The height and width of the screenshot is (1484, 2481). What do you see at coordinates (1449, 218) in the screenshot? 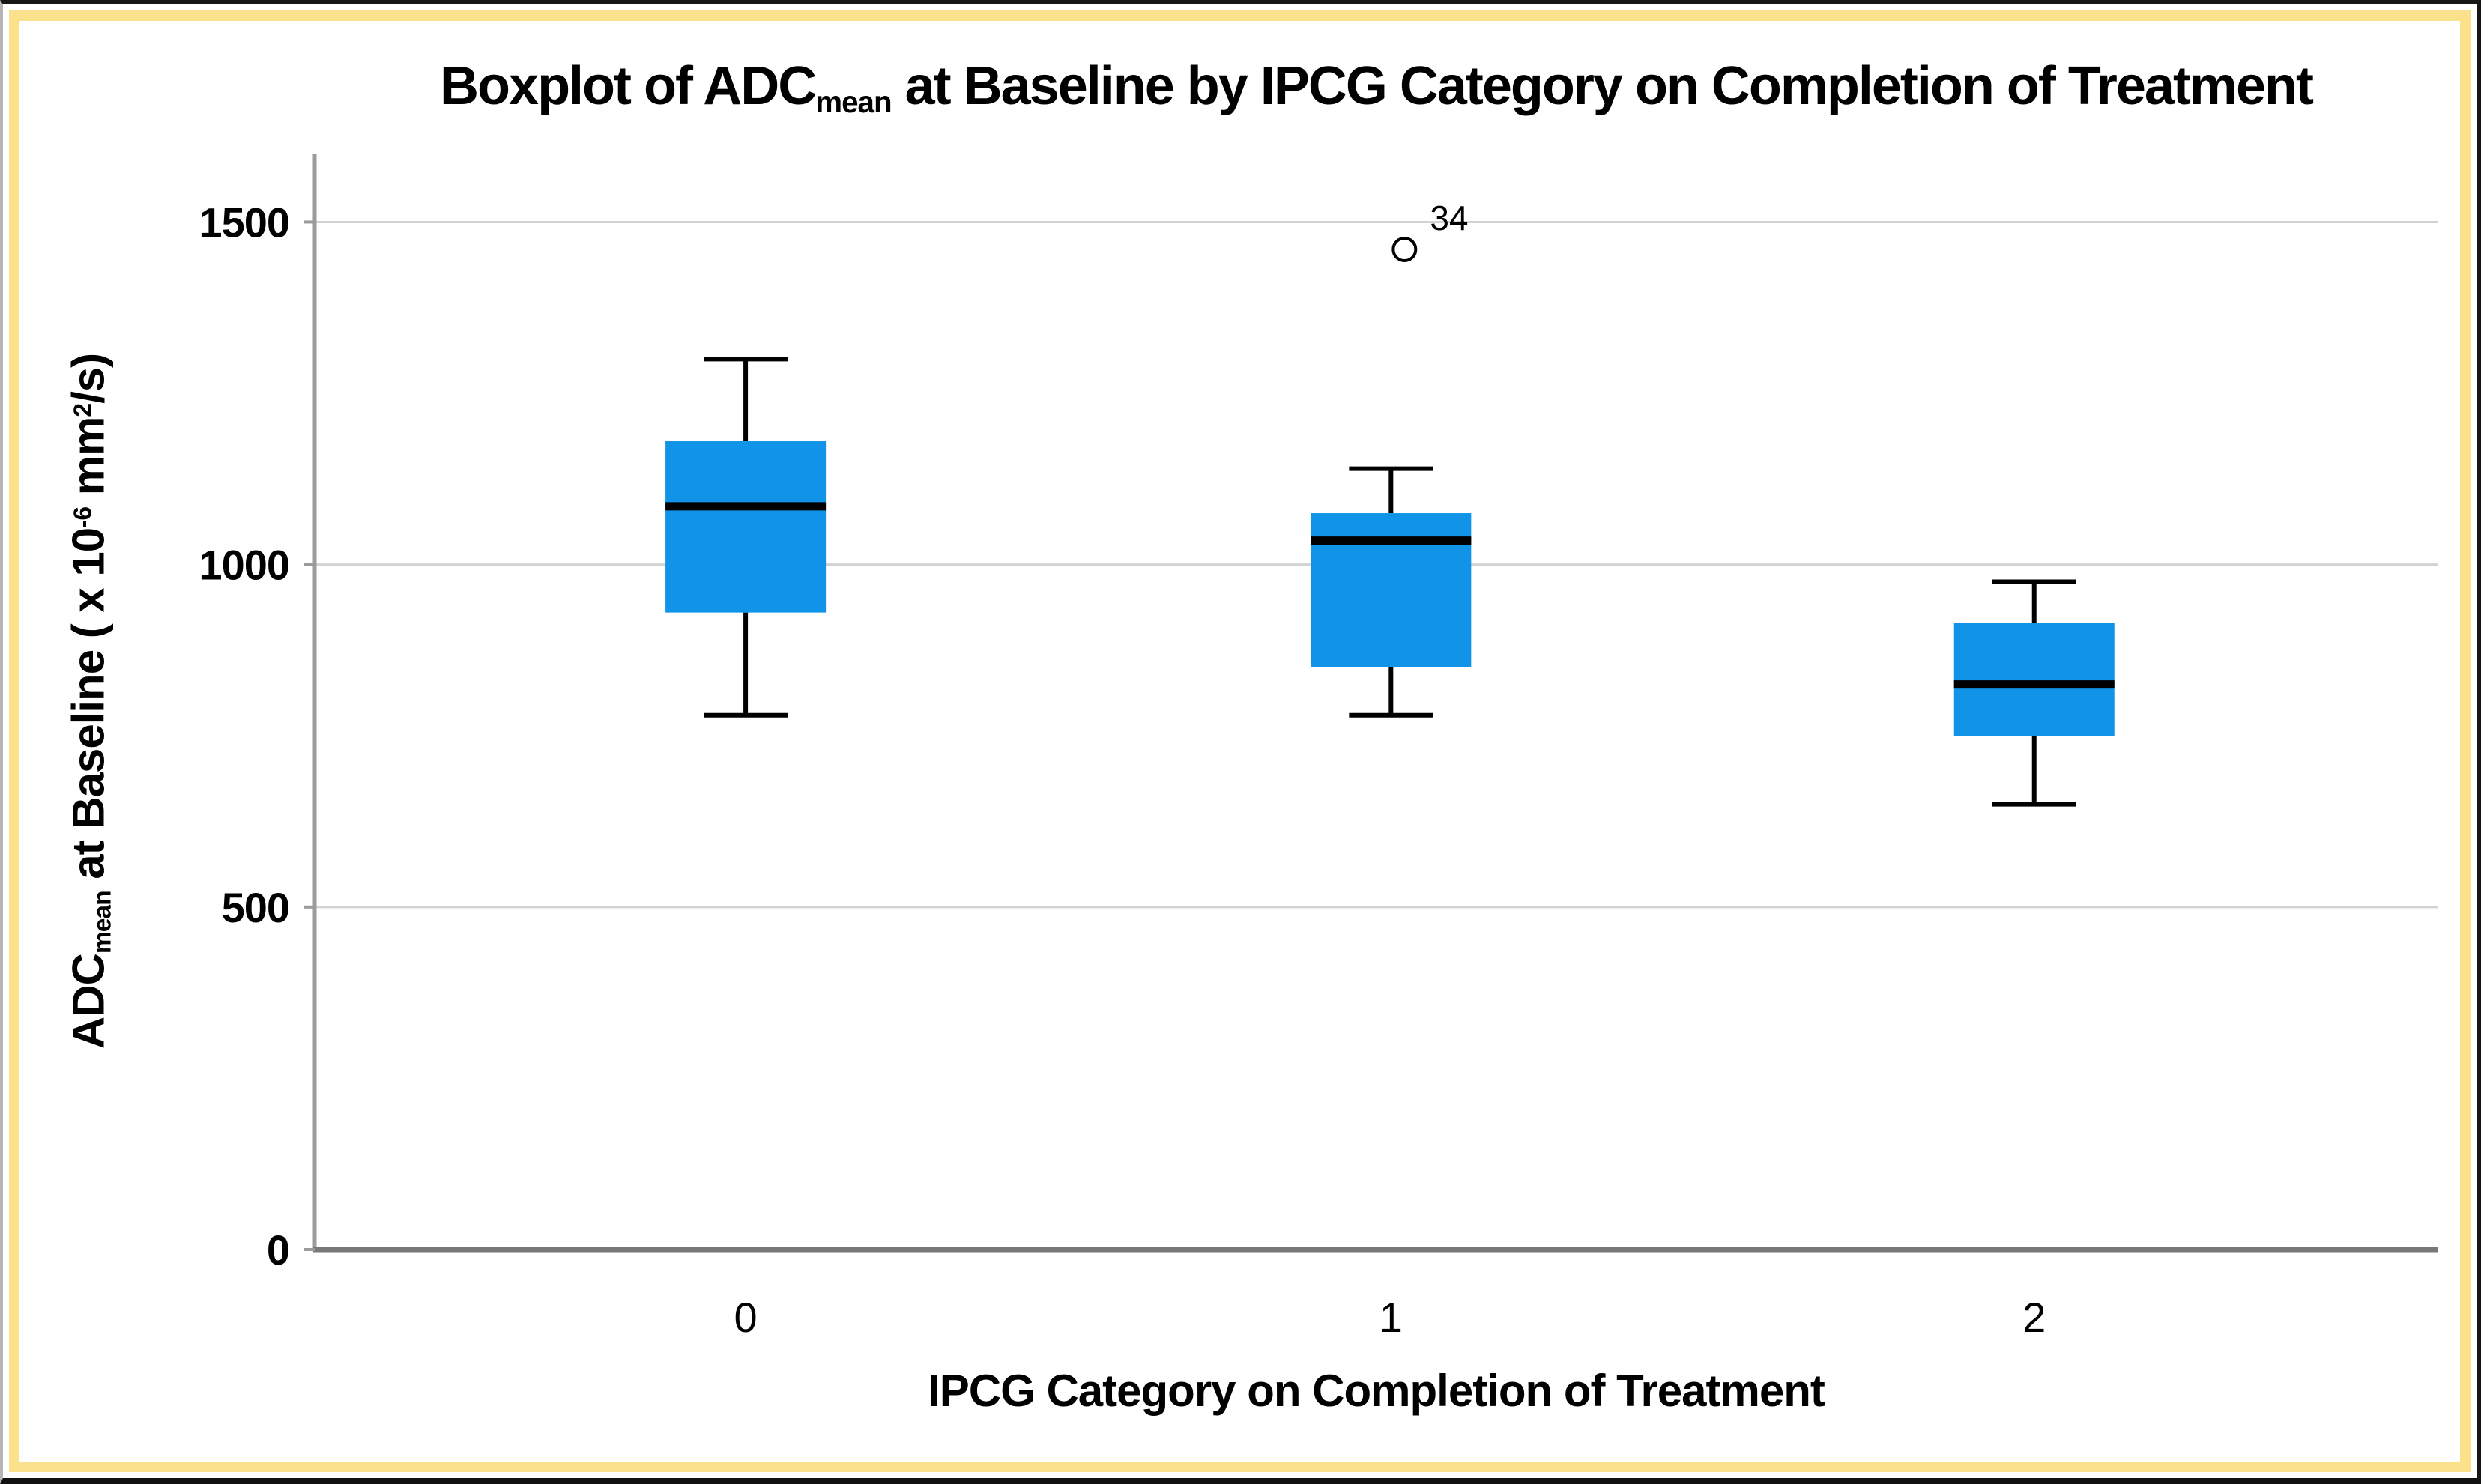
I see `outlier-label-cat1: 34` at bounding box center [1449, 218].